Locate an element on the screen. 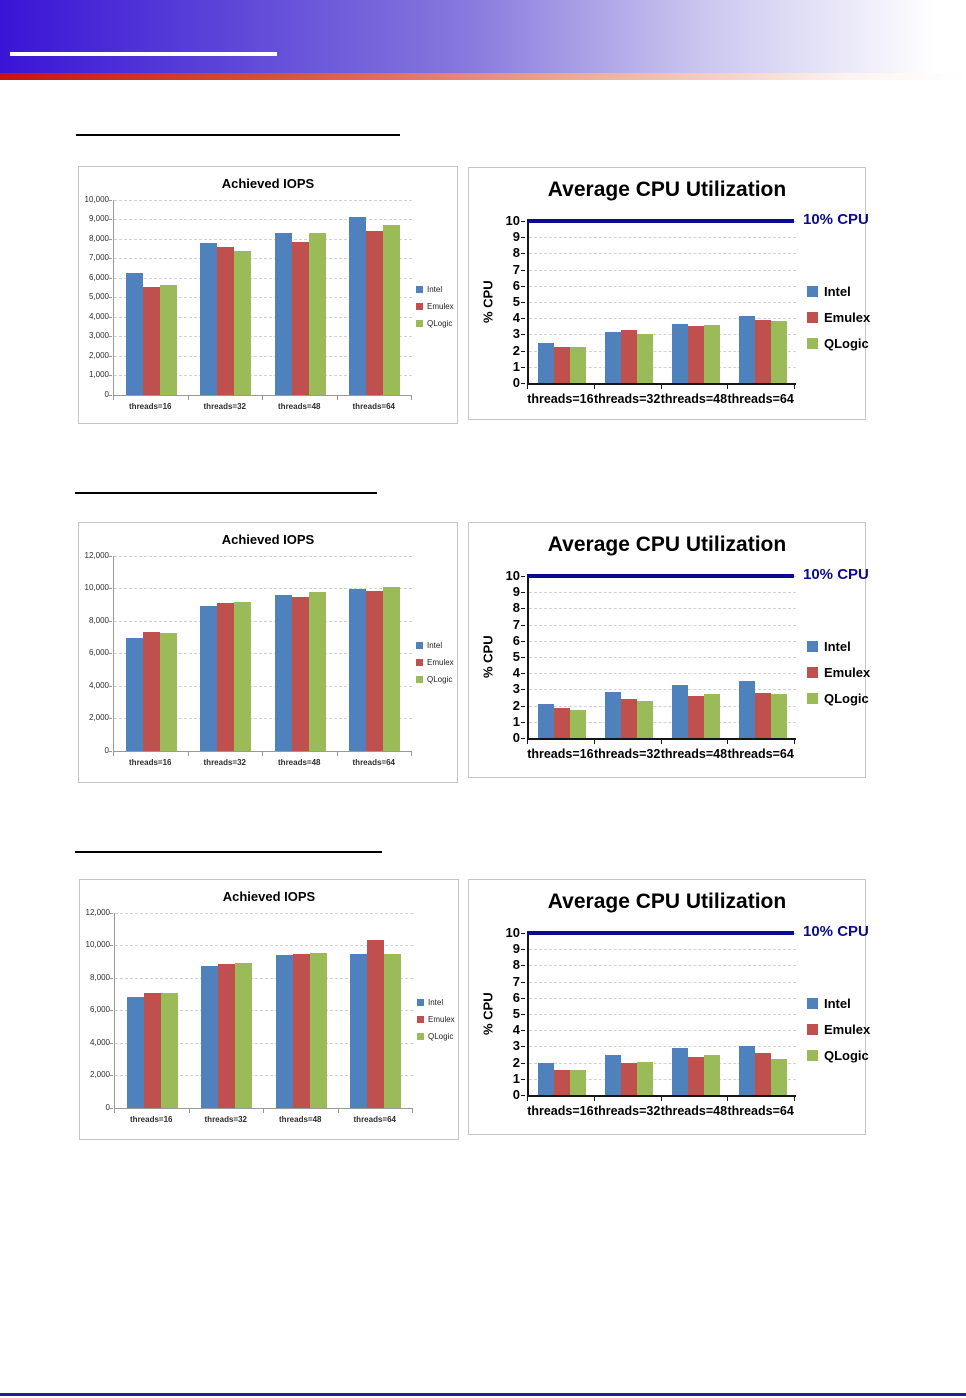 The width and height of the screenshot is (966, 1398). x-tick-label: threads=48 is located at coordinates (299, 406).